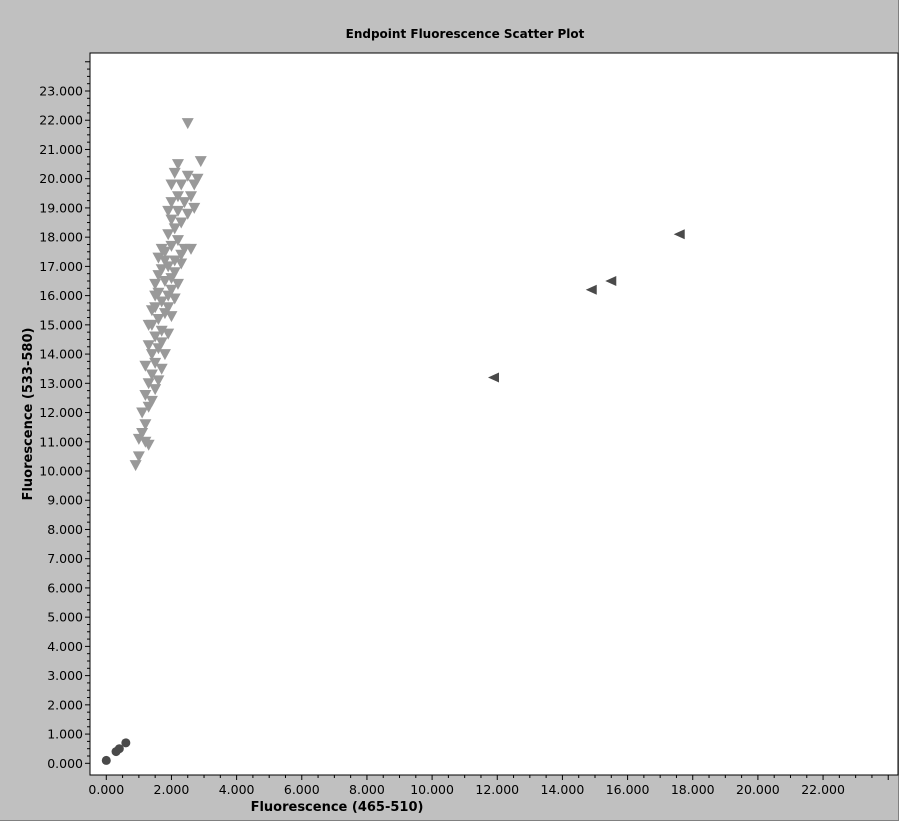 The width and height of the screenshot is (899, 821). Describe the element at coordinates (61, 120) in the screenshot. I see `y-tick-label: 22.000` at that location.